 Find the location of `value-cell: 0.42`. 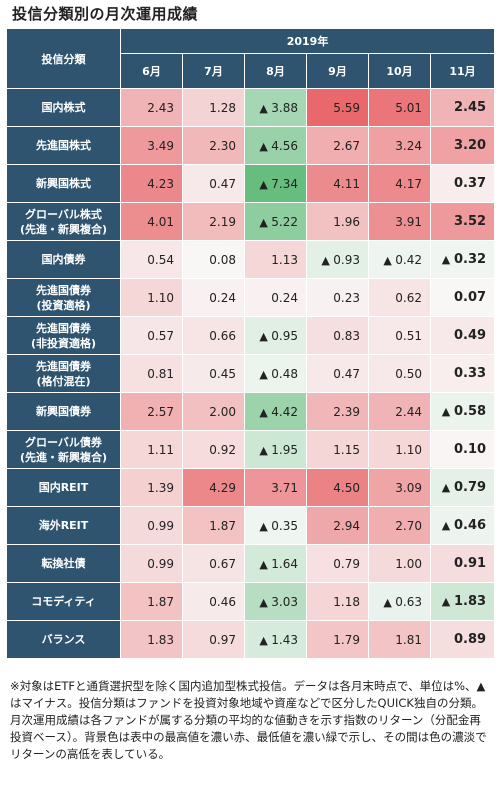

value-cell: 0.42 is located at coordinates (399, 259).